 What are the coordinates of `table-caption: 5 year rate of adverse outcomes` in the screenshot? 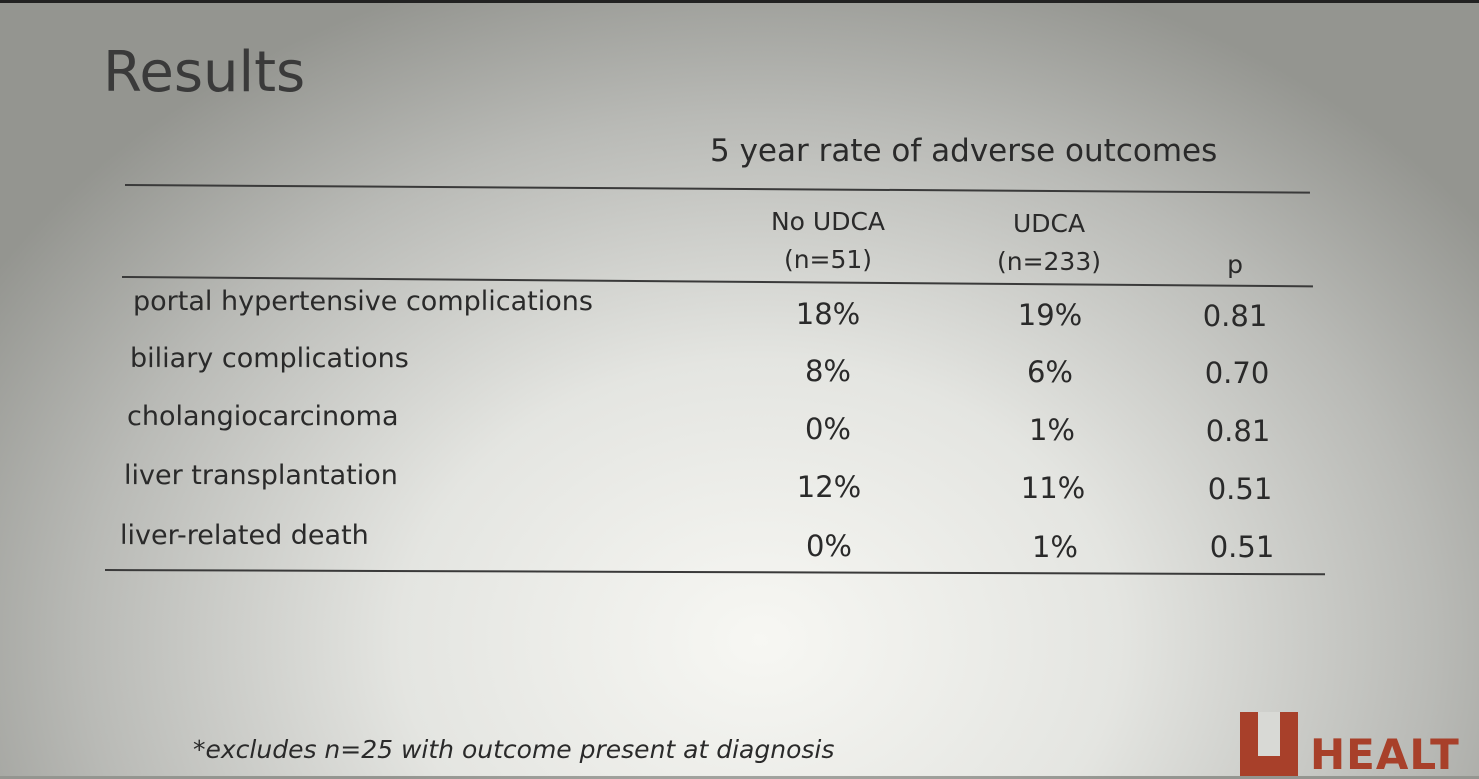 It's located at (964, 151).